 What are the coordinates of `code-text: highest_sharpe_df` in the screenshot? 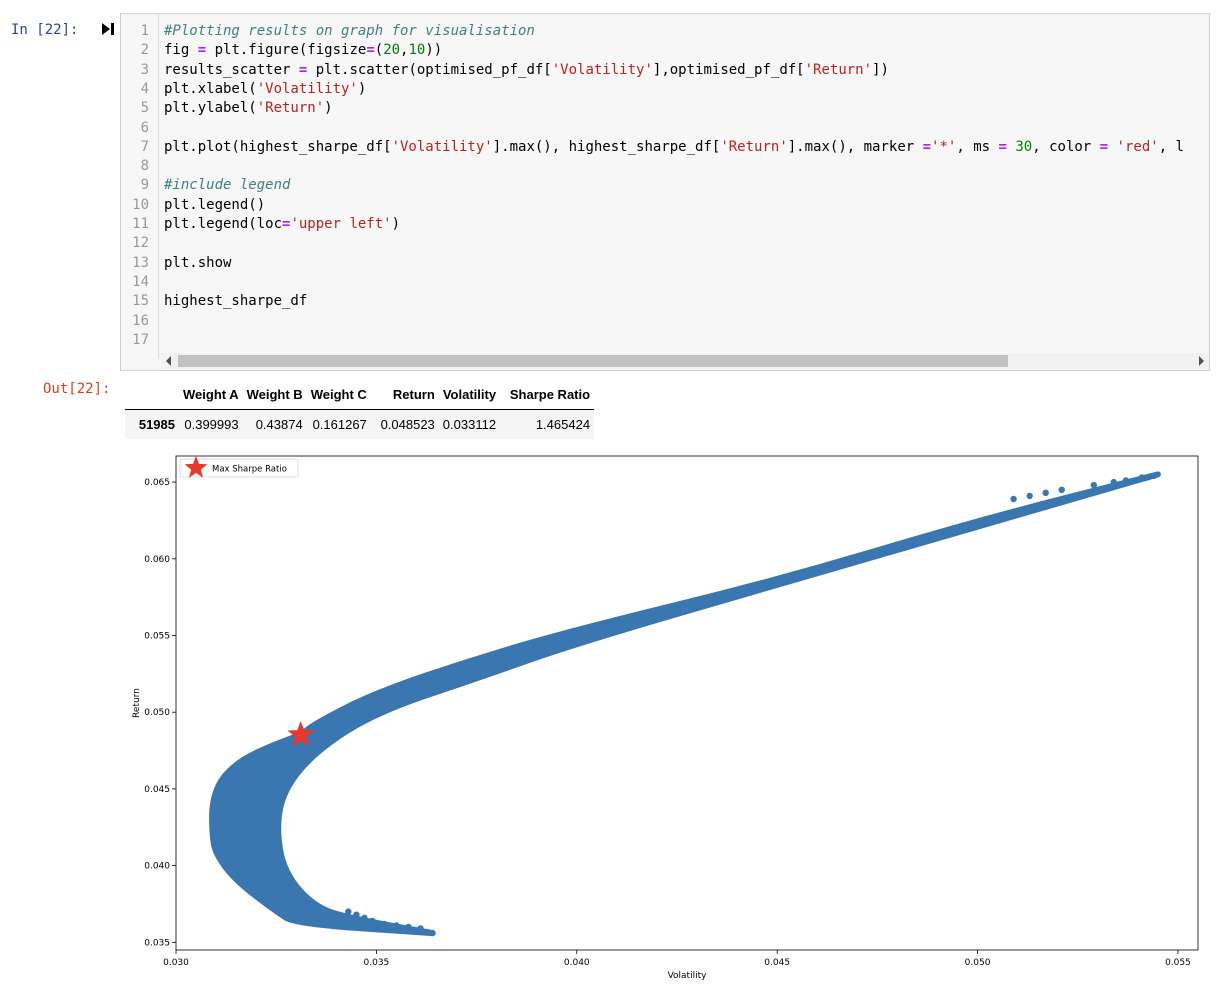 It's located at (235, 301).